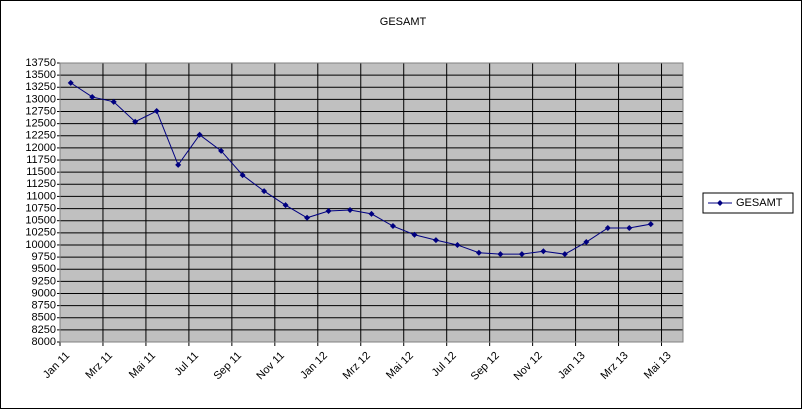 This screenshot has width=802, height=409. Describe the element at coordinates (40, 99) in the screenshot. I see `y-tick-label: 13000` at that location.